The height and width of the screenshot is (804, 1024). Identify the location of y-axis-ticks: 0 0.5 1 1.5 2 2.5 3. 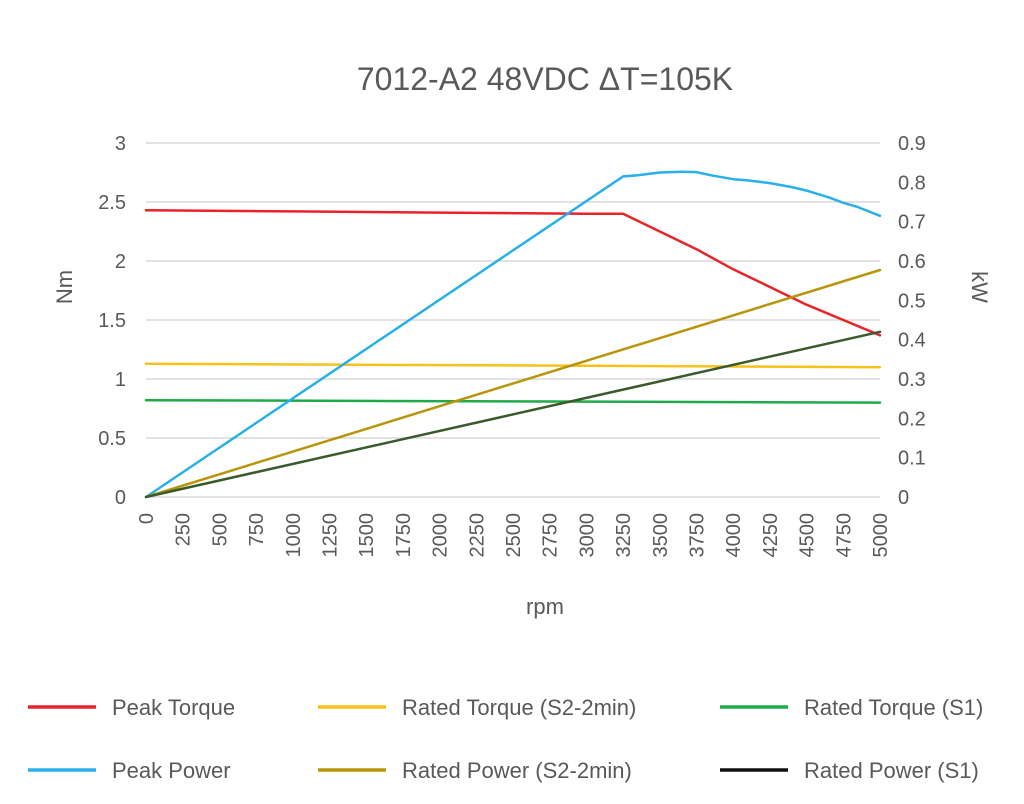
(112, 321).